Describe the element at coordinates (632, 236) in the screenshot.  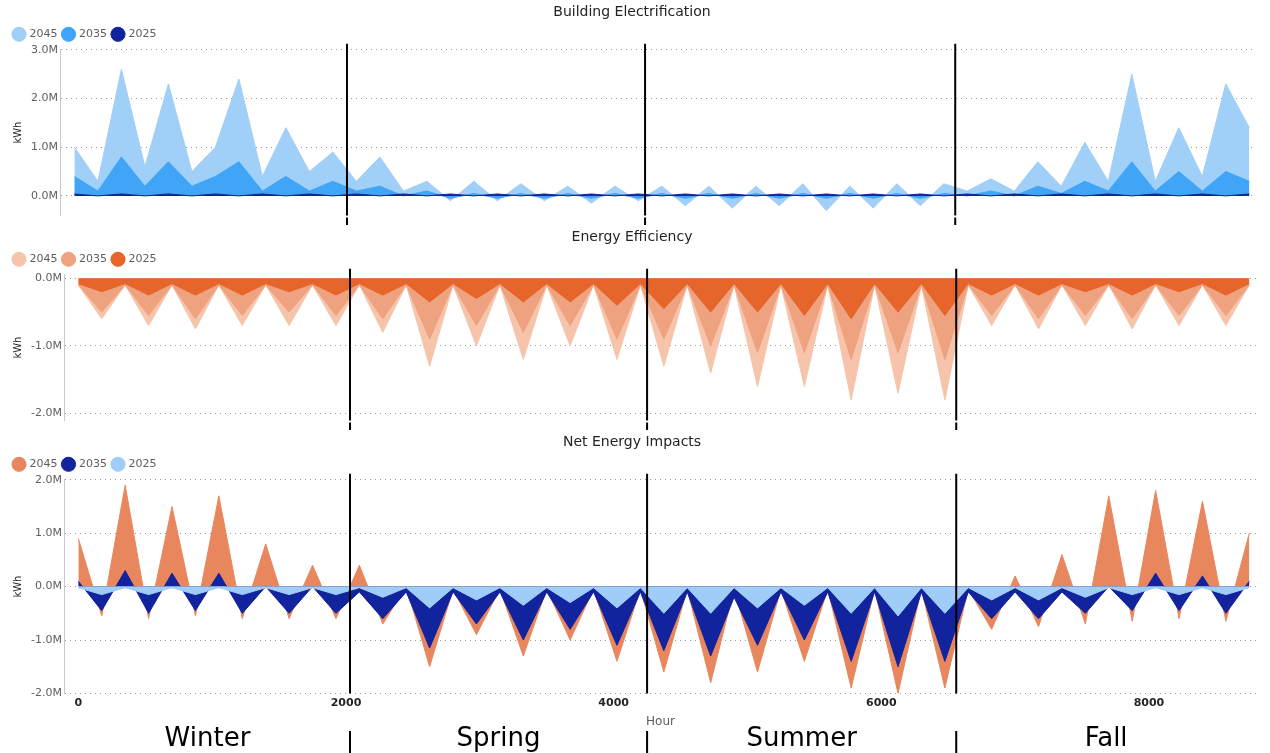
I see `chart-title: Energy Efficiency` at that location.